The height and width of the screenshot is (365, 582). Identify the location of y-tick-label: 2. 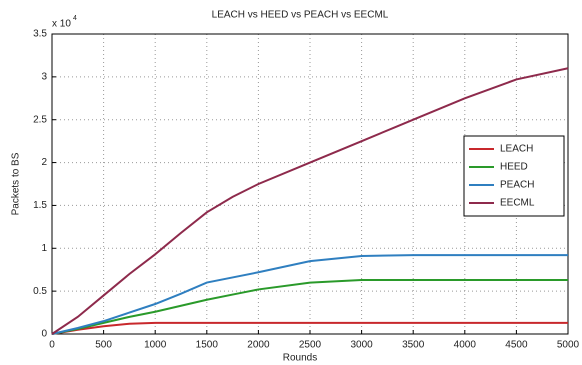
(44, 162).